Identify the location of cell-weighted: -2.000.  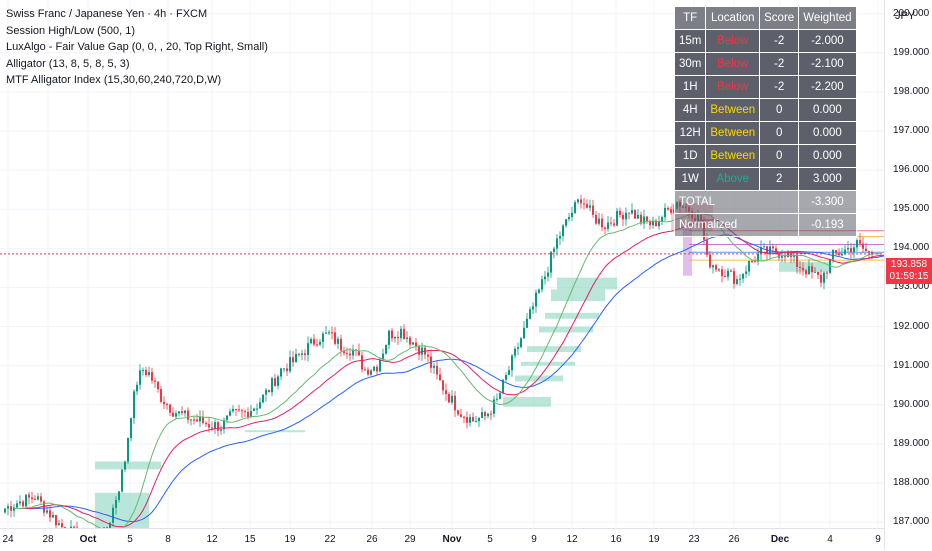
(827, 41).